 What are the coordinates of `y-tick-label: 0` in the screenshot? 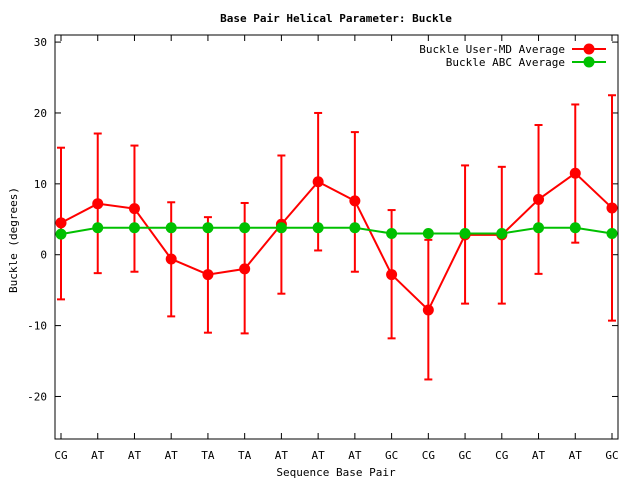 It's located at (43, 255).